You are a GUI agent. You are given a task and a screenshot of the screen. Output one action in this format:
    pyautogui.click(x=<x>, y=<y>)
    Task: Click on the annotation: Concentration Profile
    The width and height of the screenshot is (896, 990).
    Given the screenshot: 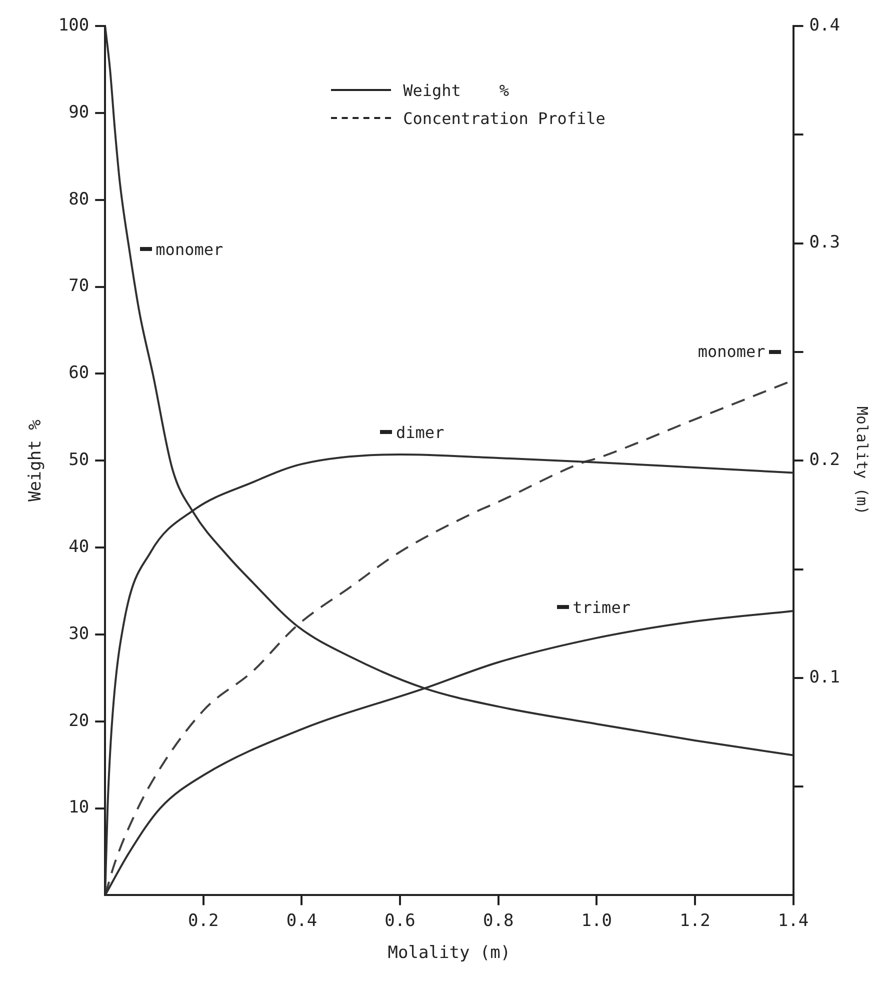 What is the action you would take?
    pyautogui.click(x=504, y=118)
    